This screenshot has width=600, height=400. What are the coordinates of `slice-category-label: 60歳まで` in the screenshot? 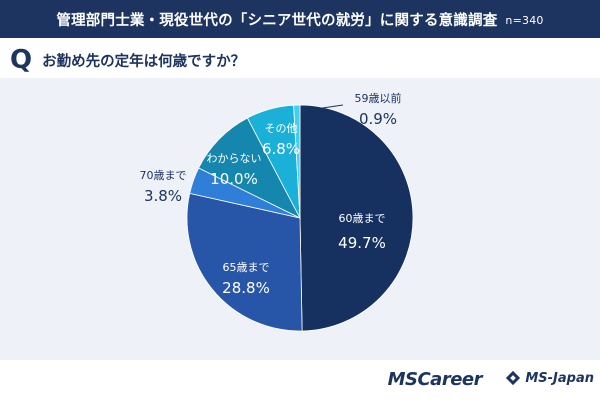 It's located at (362, 218).